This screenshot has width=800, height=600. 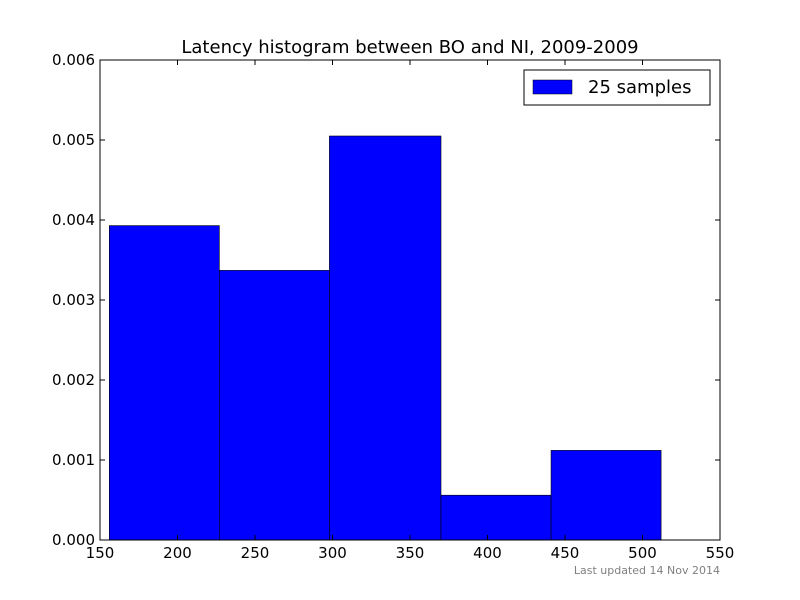 I want to click on x-tick-label: 300, so click(x=332, y=553).